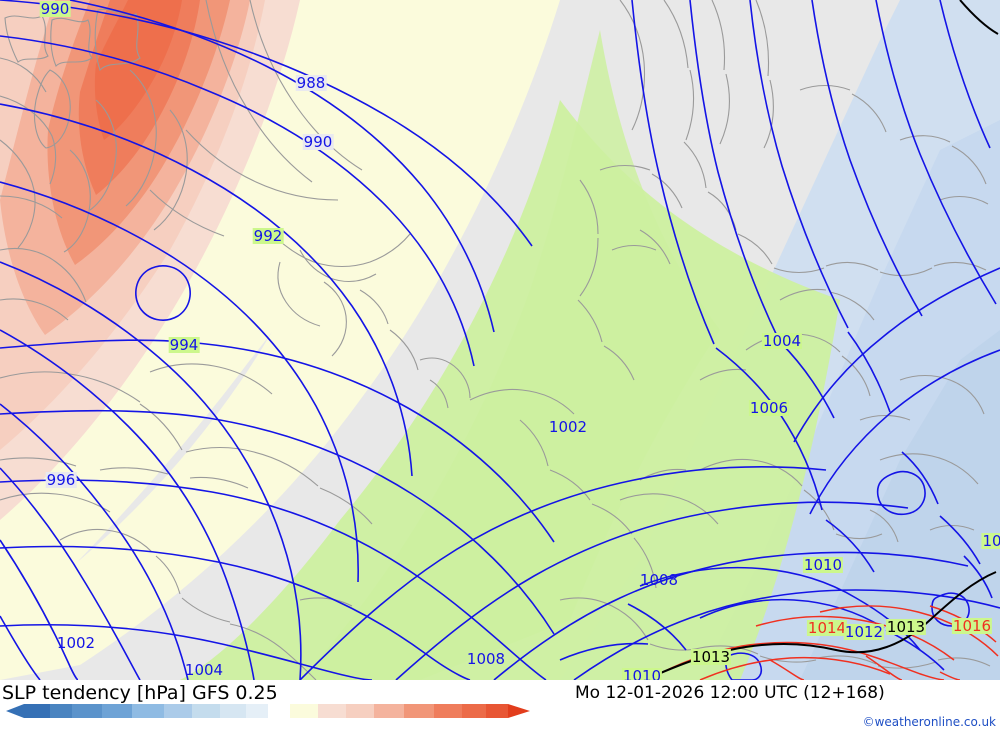  What do you see at coordinates (864, 632) in the screenshot?
I see `isobar-label: 1012` at bounding box center [864, 632].